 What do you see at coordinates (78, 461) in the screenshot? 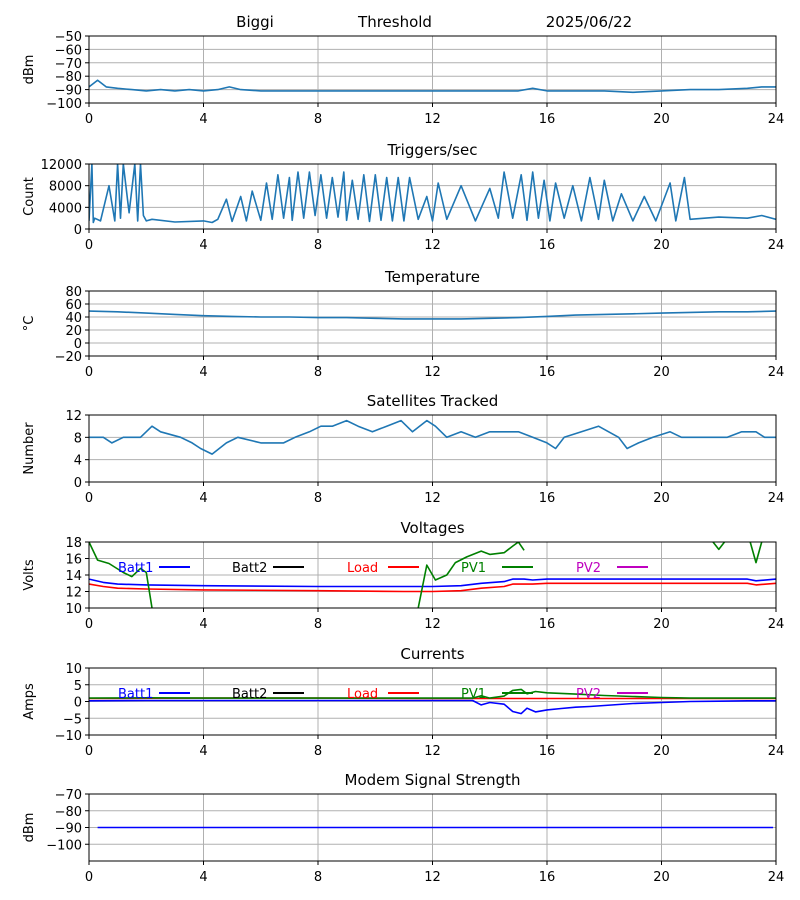
I see `y-tick-label: 4` at bounding box center [78, 461].